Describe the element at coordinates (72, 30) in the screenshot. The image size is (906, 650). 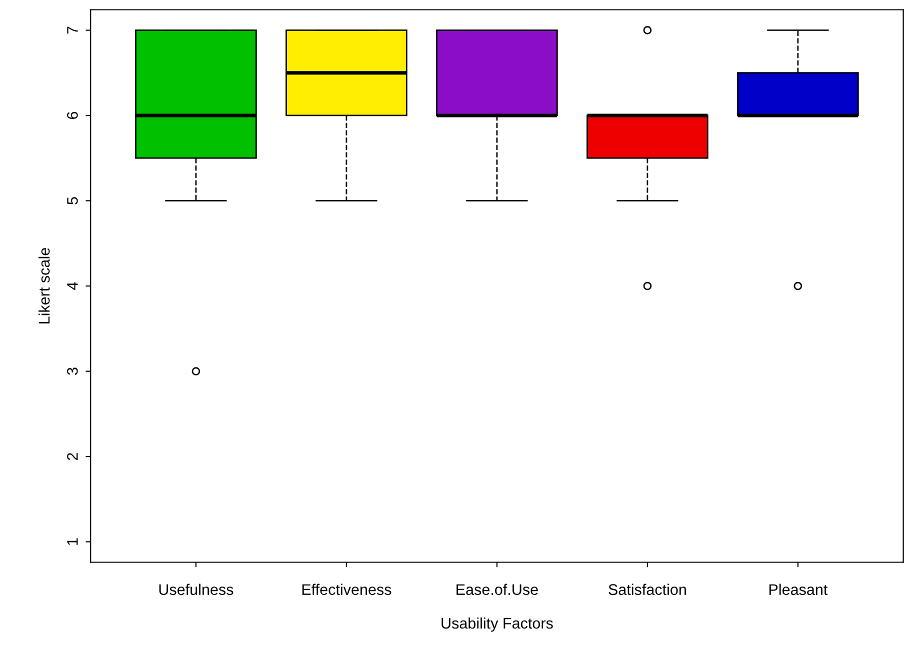
I see `y-tick-label: 7` at that location.